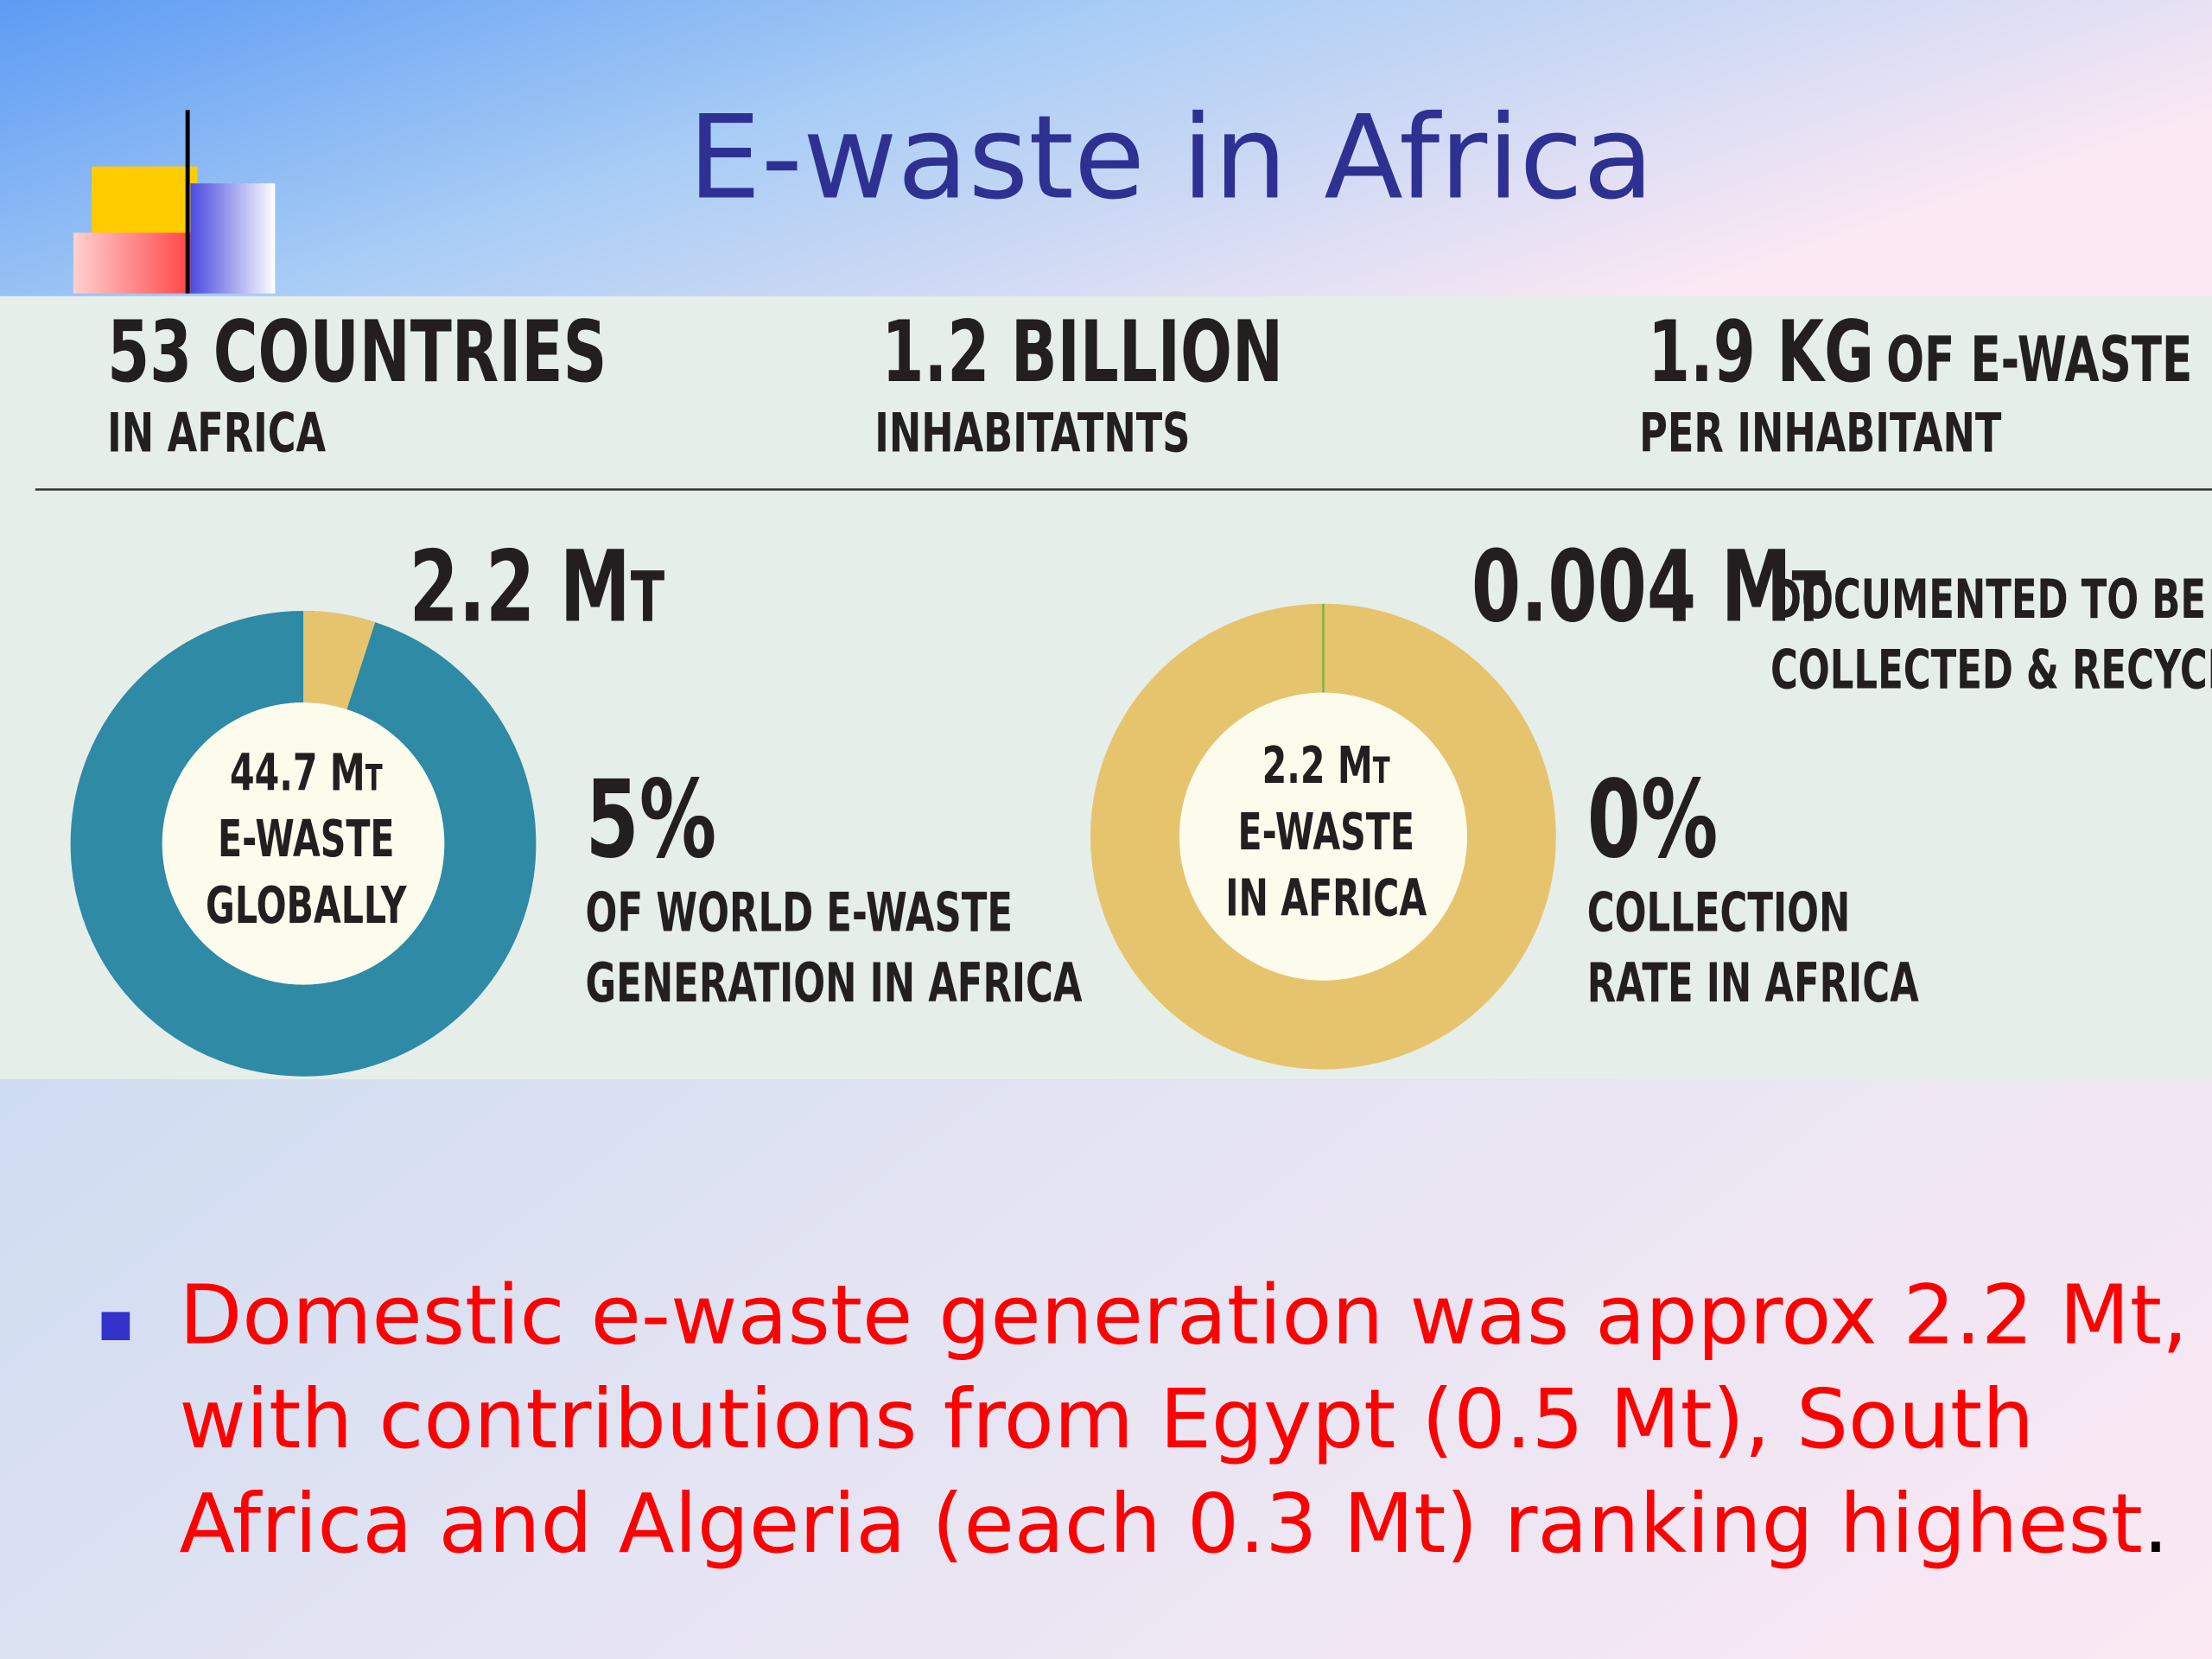 The height and width of the screenshot is (1659, 2212). What do you see at coordinates (1719, 913) in the screenshot?
I see `share-caption: COLLECTION` at bounding box center [1719, 913].